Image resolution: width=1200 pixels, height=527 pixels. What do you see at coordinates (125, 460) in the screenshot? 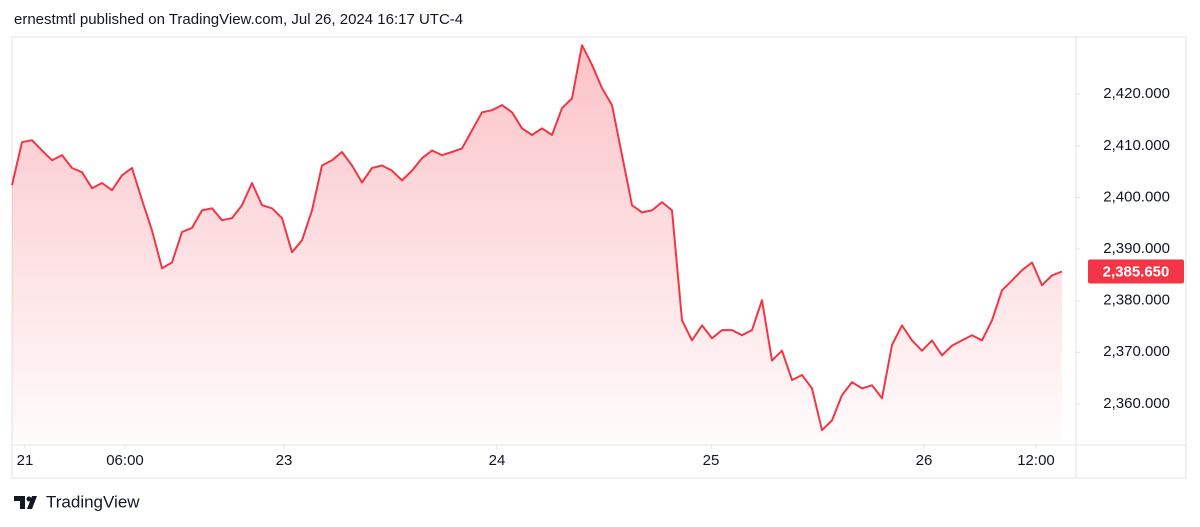
I see `x-tick-label: 06:00` at bounding box center [125, 460].